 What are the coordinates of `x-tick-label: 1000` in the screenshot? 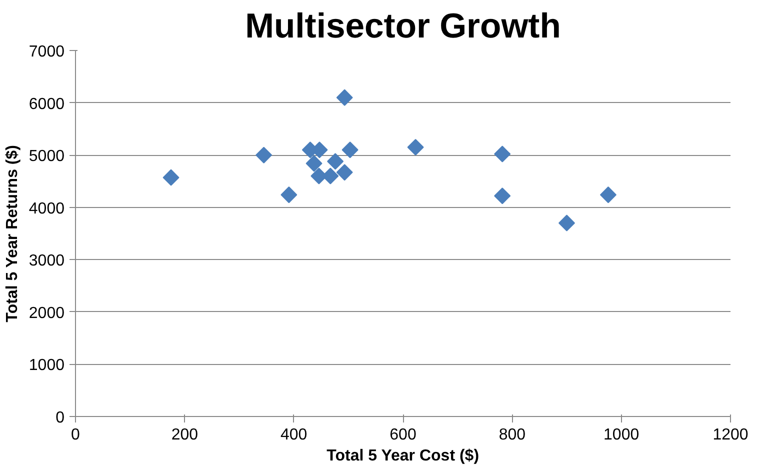 It's located at (622, 435).